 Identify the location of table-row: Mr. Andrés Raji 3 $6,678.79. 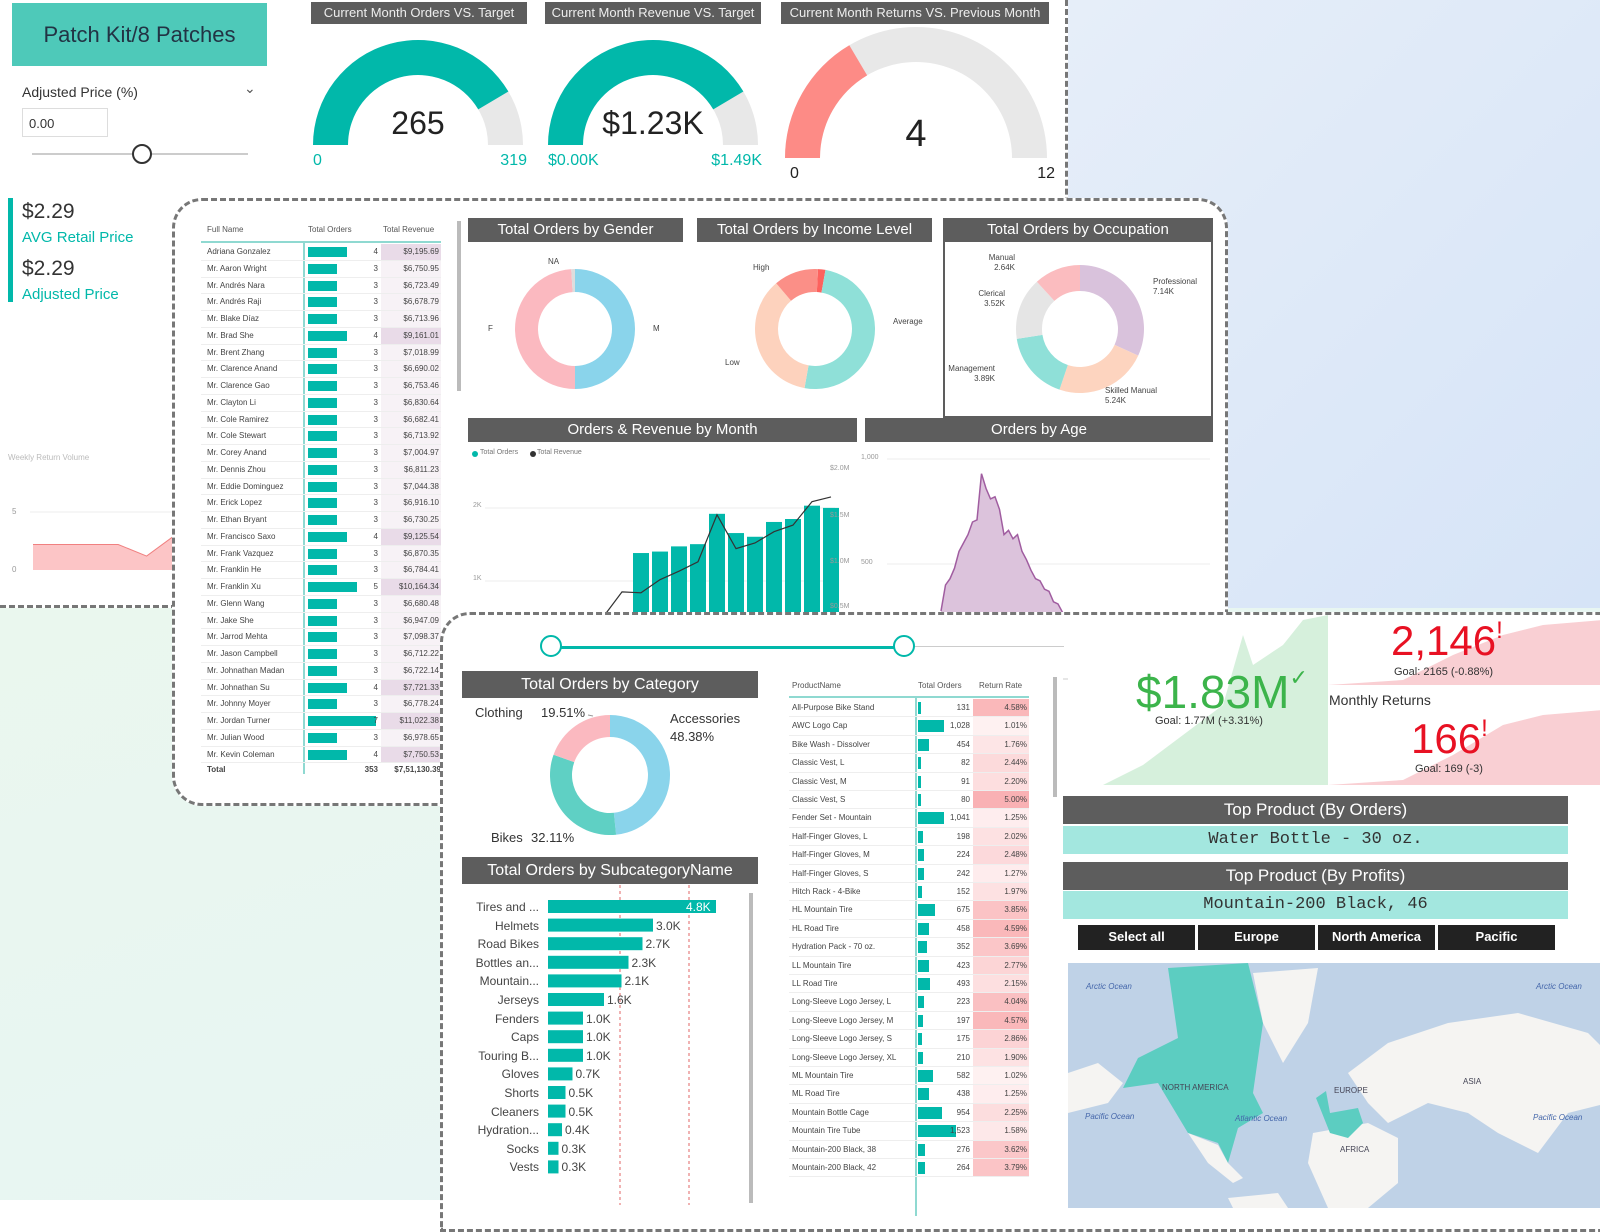
(321, 302).